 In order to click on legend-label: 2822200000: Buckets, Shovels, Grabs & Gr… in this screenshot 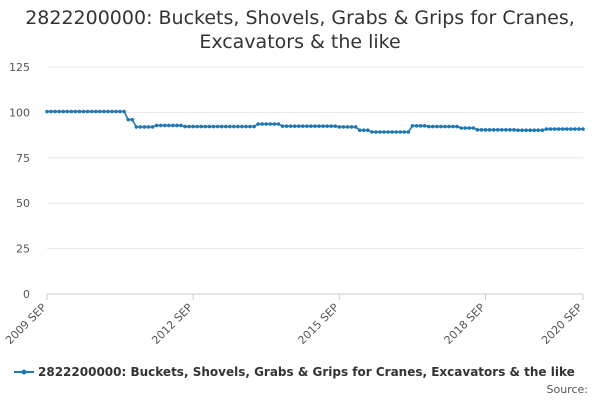, I will do `click(306, 372)`.